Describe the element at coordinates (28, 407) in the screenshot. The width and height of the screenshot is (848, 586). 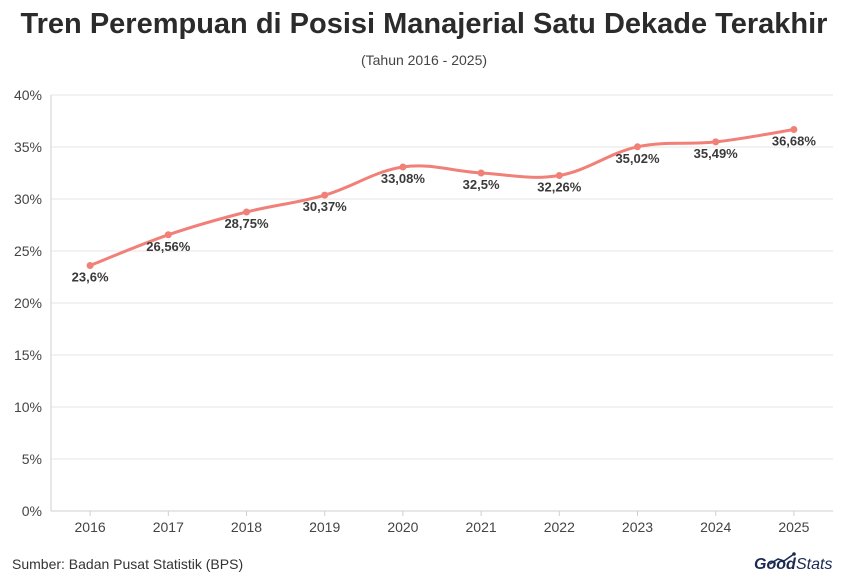
I see `y-tick-label: 10%` at that location.